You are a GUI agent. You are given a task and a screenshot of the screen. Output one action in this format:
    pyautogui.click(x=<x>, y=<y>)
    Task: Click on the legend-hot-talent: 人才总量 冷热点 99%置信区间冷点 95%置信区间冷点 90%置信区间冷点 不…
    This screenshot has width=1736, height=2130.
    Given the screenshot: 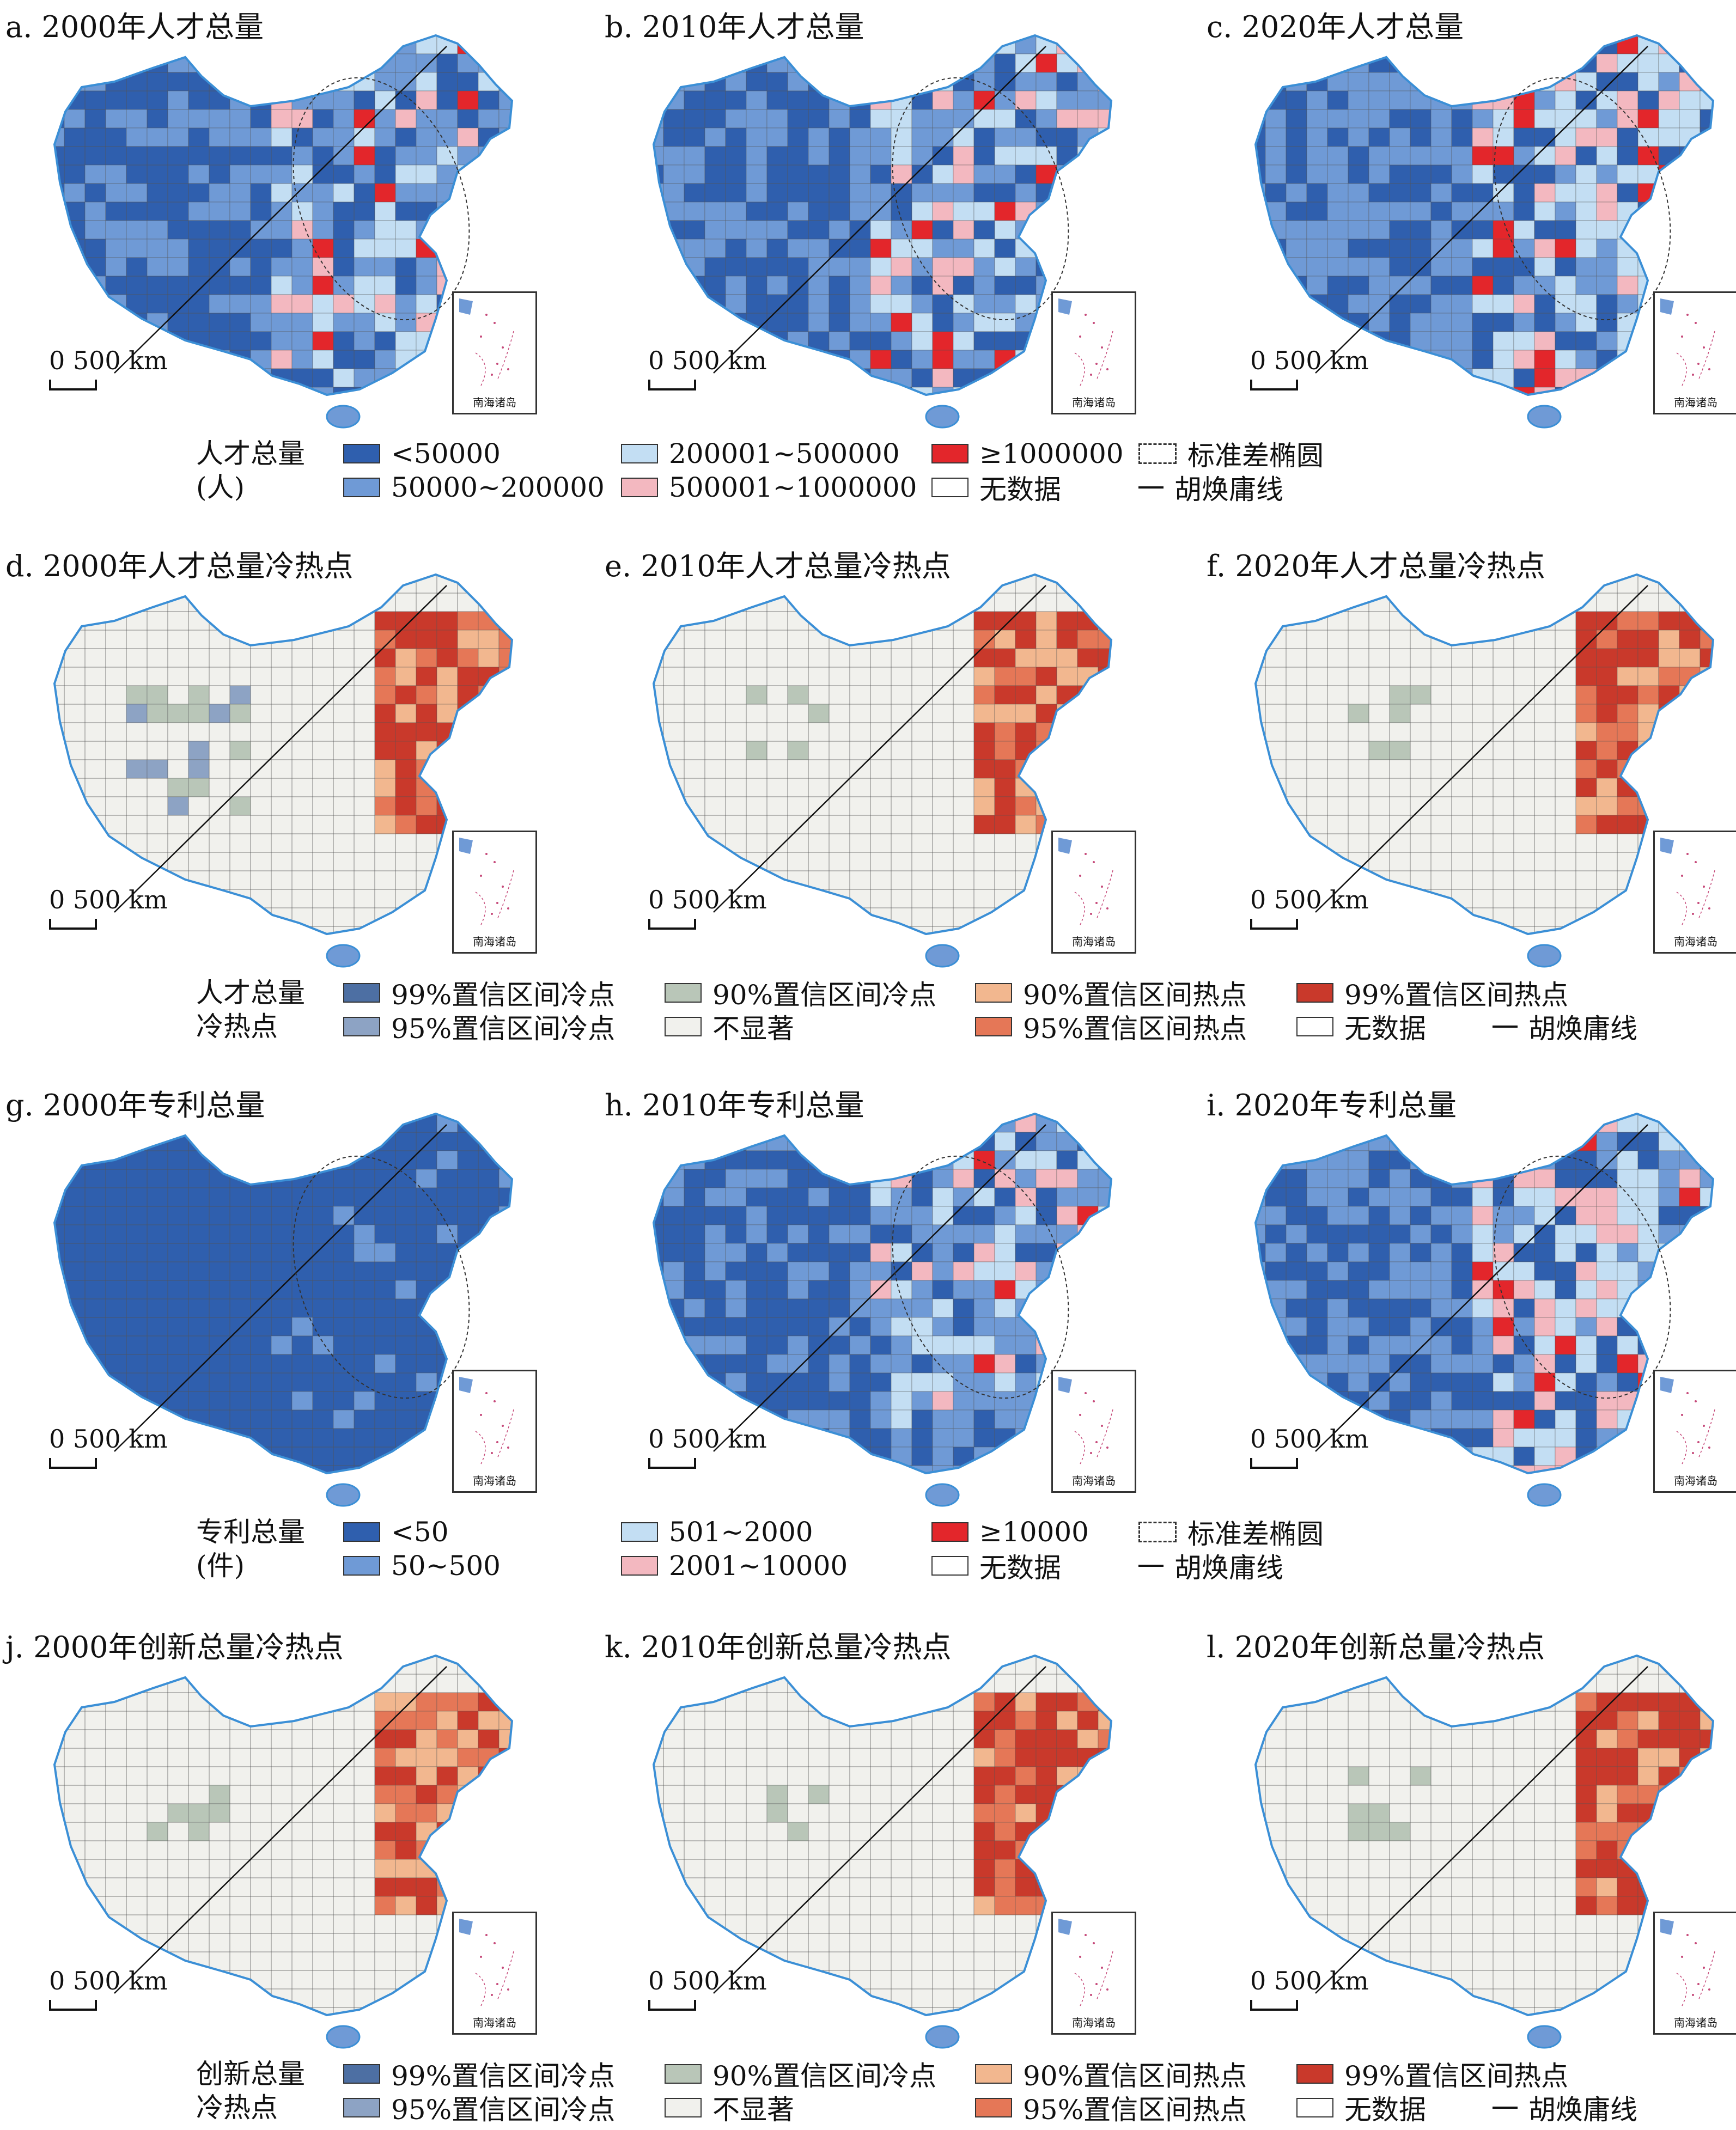 What is the action you would take?
    pyautogui.click(x=958, y=1013)
    